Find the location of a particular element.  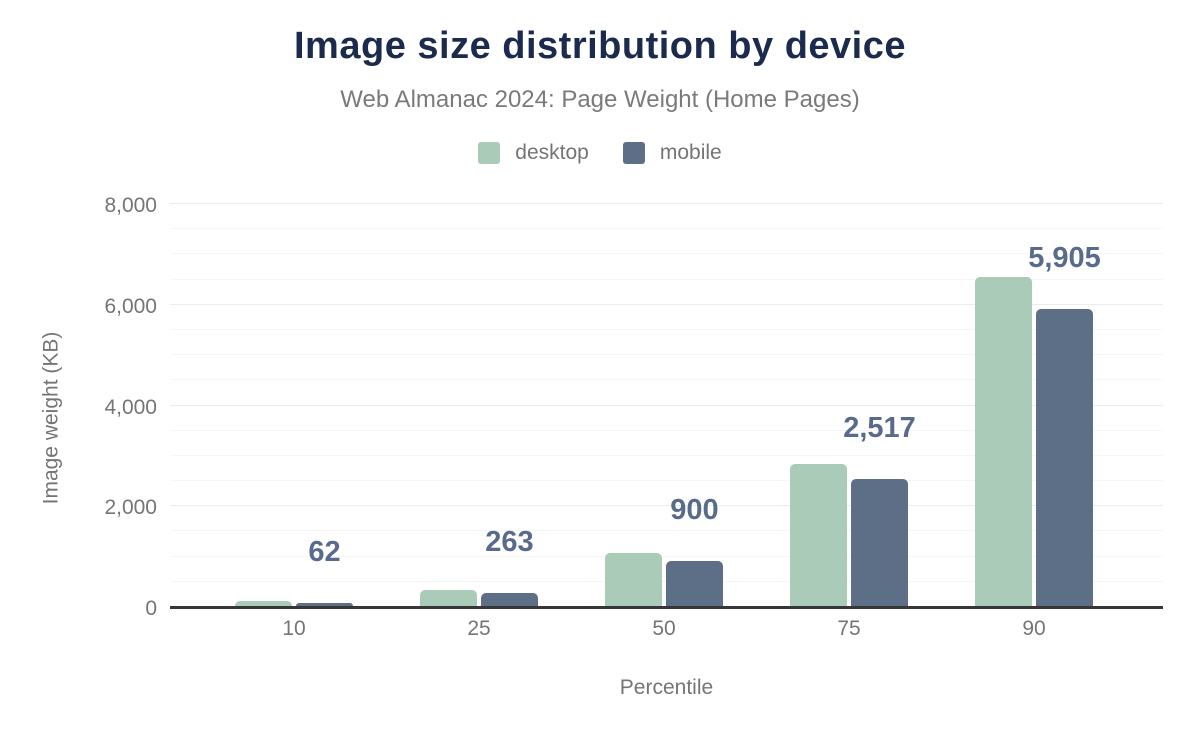

y-tick-label: 0 is located at coordinates (151, 608).